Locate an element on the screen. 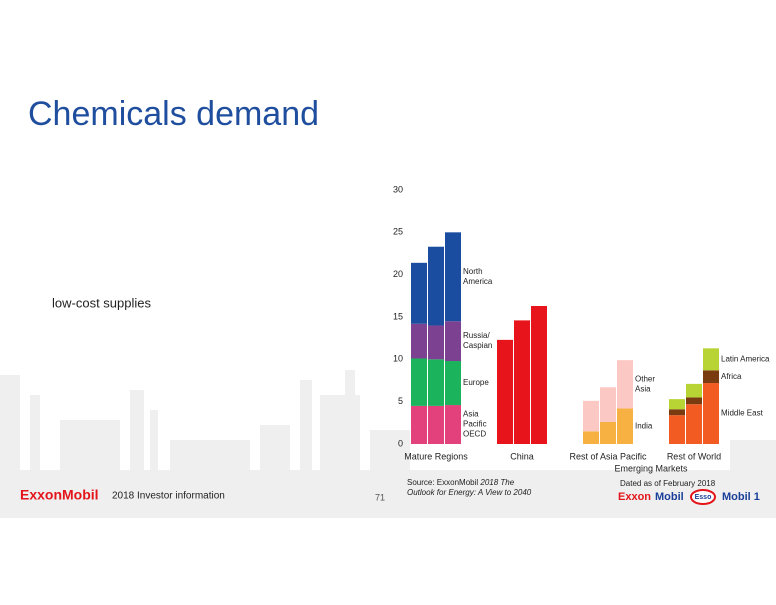 Image resolution: width=776 pixels, height=605 pixels. esso-oval is located at coordinates (703, 497).